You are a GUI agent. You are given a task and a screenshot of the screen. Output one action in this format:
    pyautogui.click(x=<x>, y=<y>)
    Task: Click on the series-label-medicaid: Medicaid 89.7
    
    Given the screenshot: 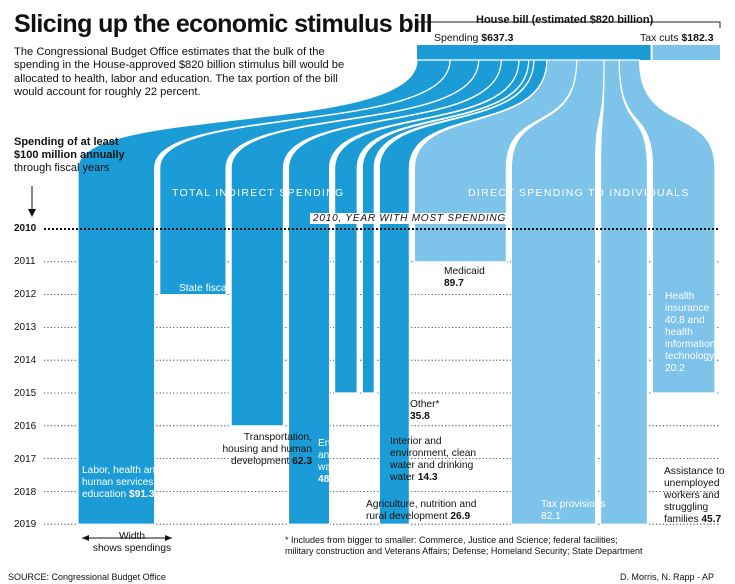 What is the action you would take?
    pyautogui.click(x=479, y=278)
    